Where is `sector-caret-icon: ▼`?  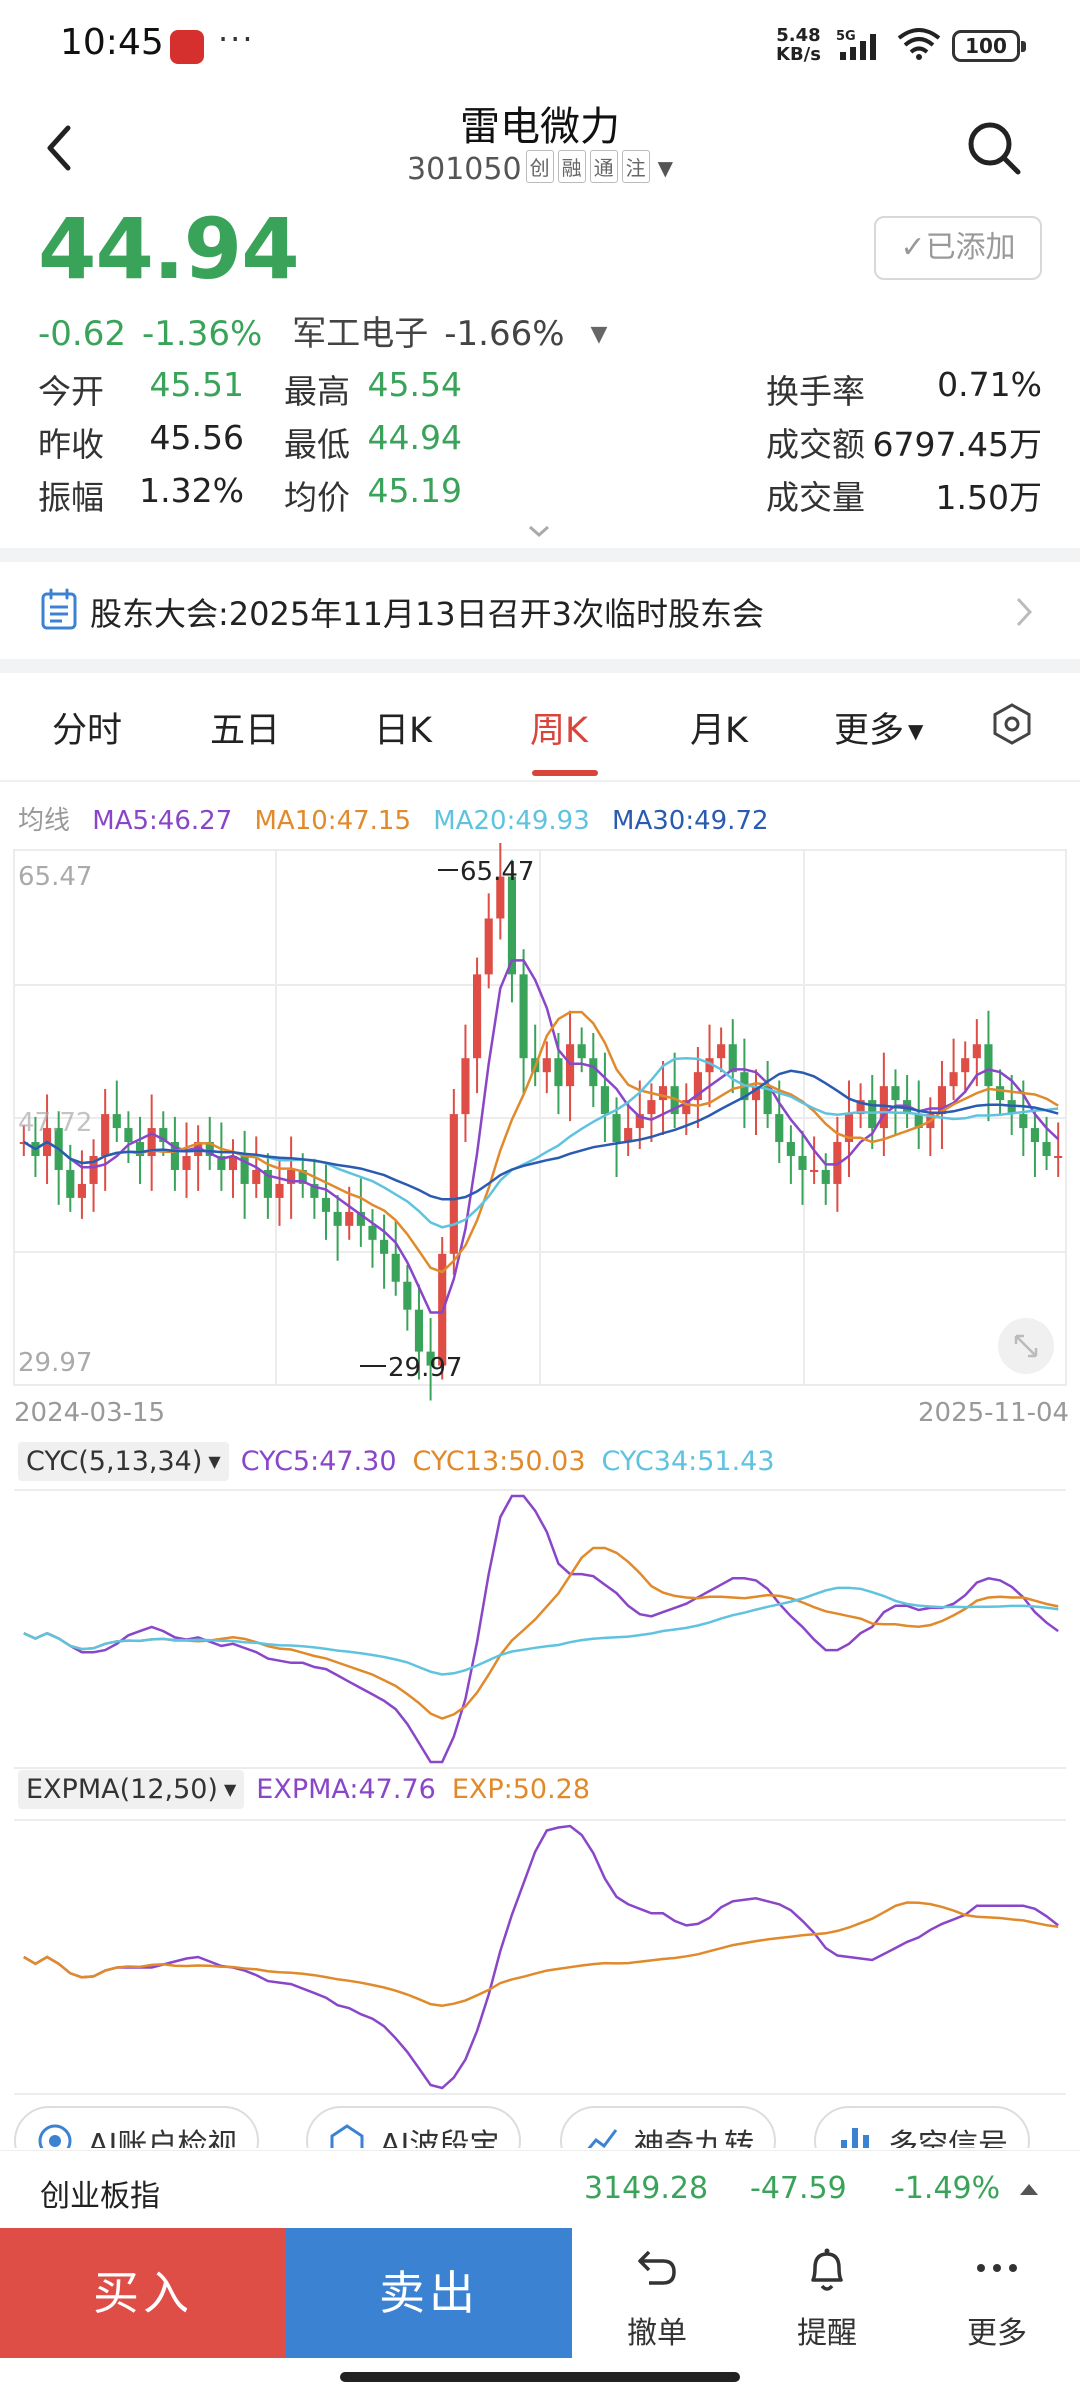 sector-caret-icon: ▼ is located at coordinates (599, 334).